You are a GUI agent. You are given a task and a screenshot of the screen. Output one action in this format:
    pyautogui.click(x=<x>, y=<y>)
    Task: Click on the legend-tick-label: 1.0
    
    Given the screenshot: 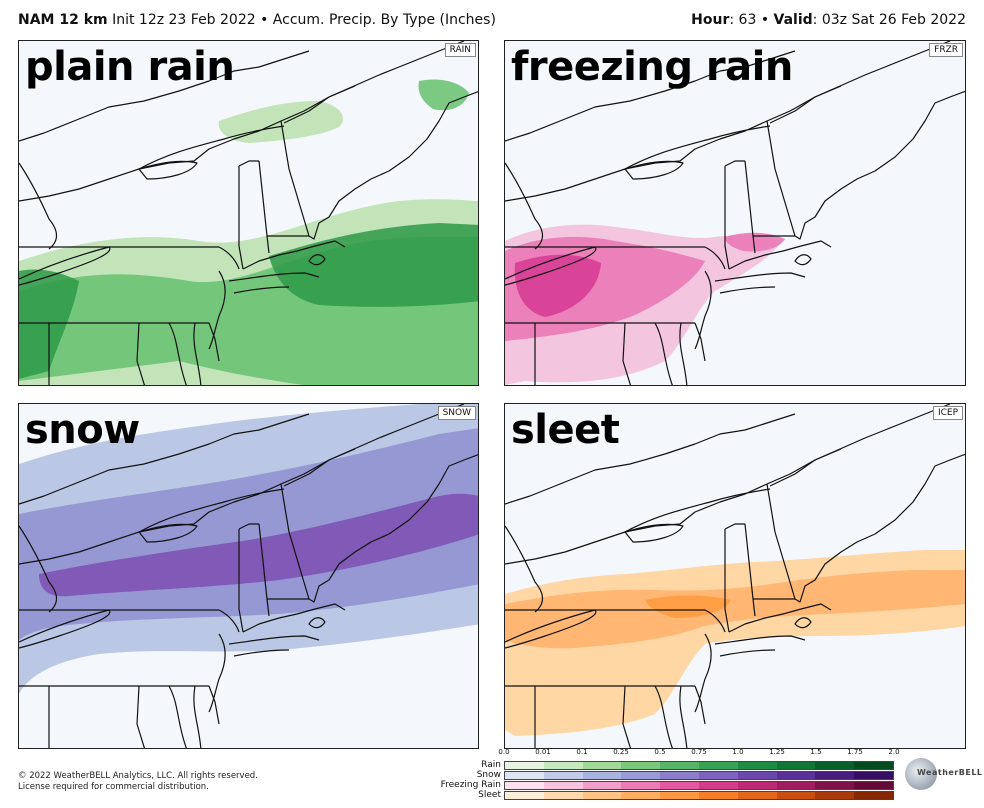 What is the action you would take?
    pyautogui.click(x=738, y=752)
    